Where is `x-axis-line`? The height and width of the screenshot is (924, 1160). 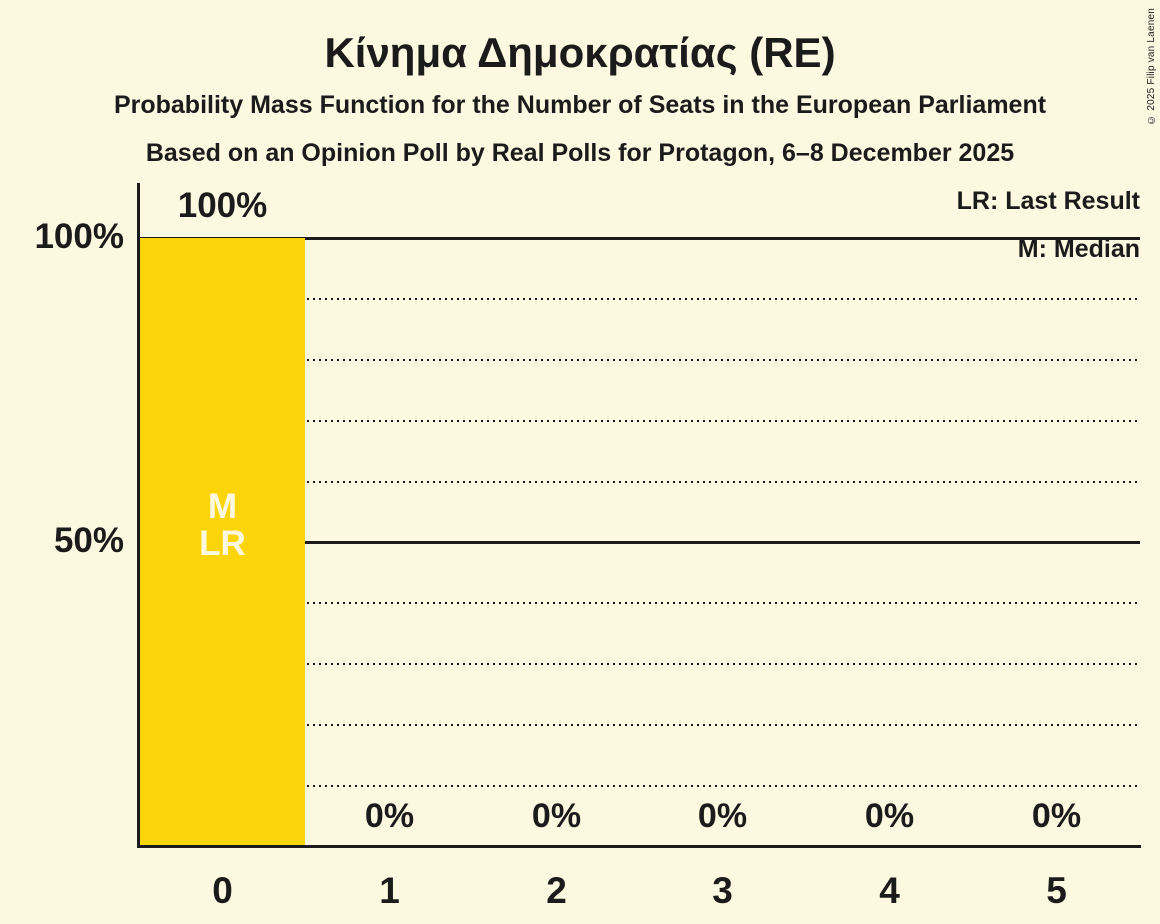
x-axis-line is located at coordinates (639, 846).